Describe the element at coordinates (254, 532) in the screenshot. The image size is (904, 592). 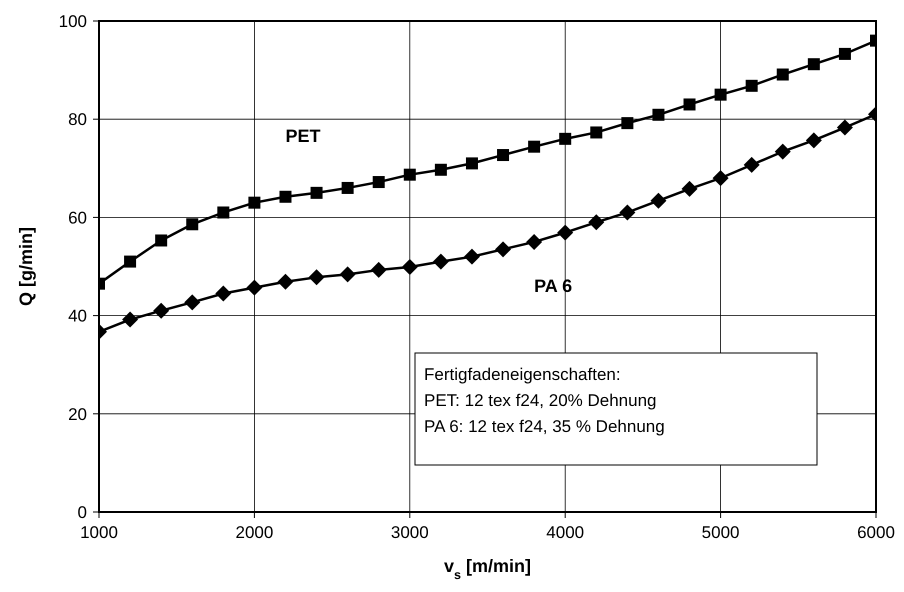
I see `x-tick-label: 2000` at that location.